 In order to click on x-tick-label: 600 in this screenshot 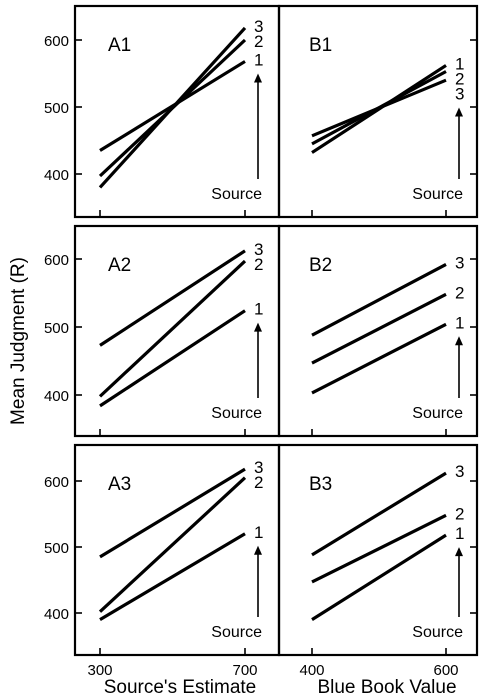, I will do `click(445, 670)`.